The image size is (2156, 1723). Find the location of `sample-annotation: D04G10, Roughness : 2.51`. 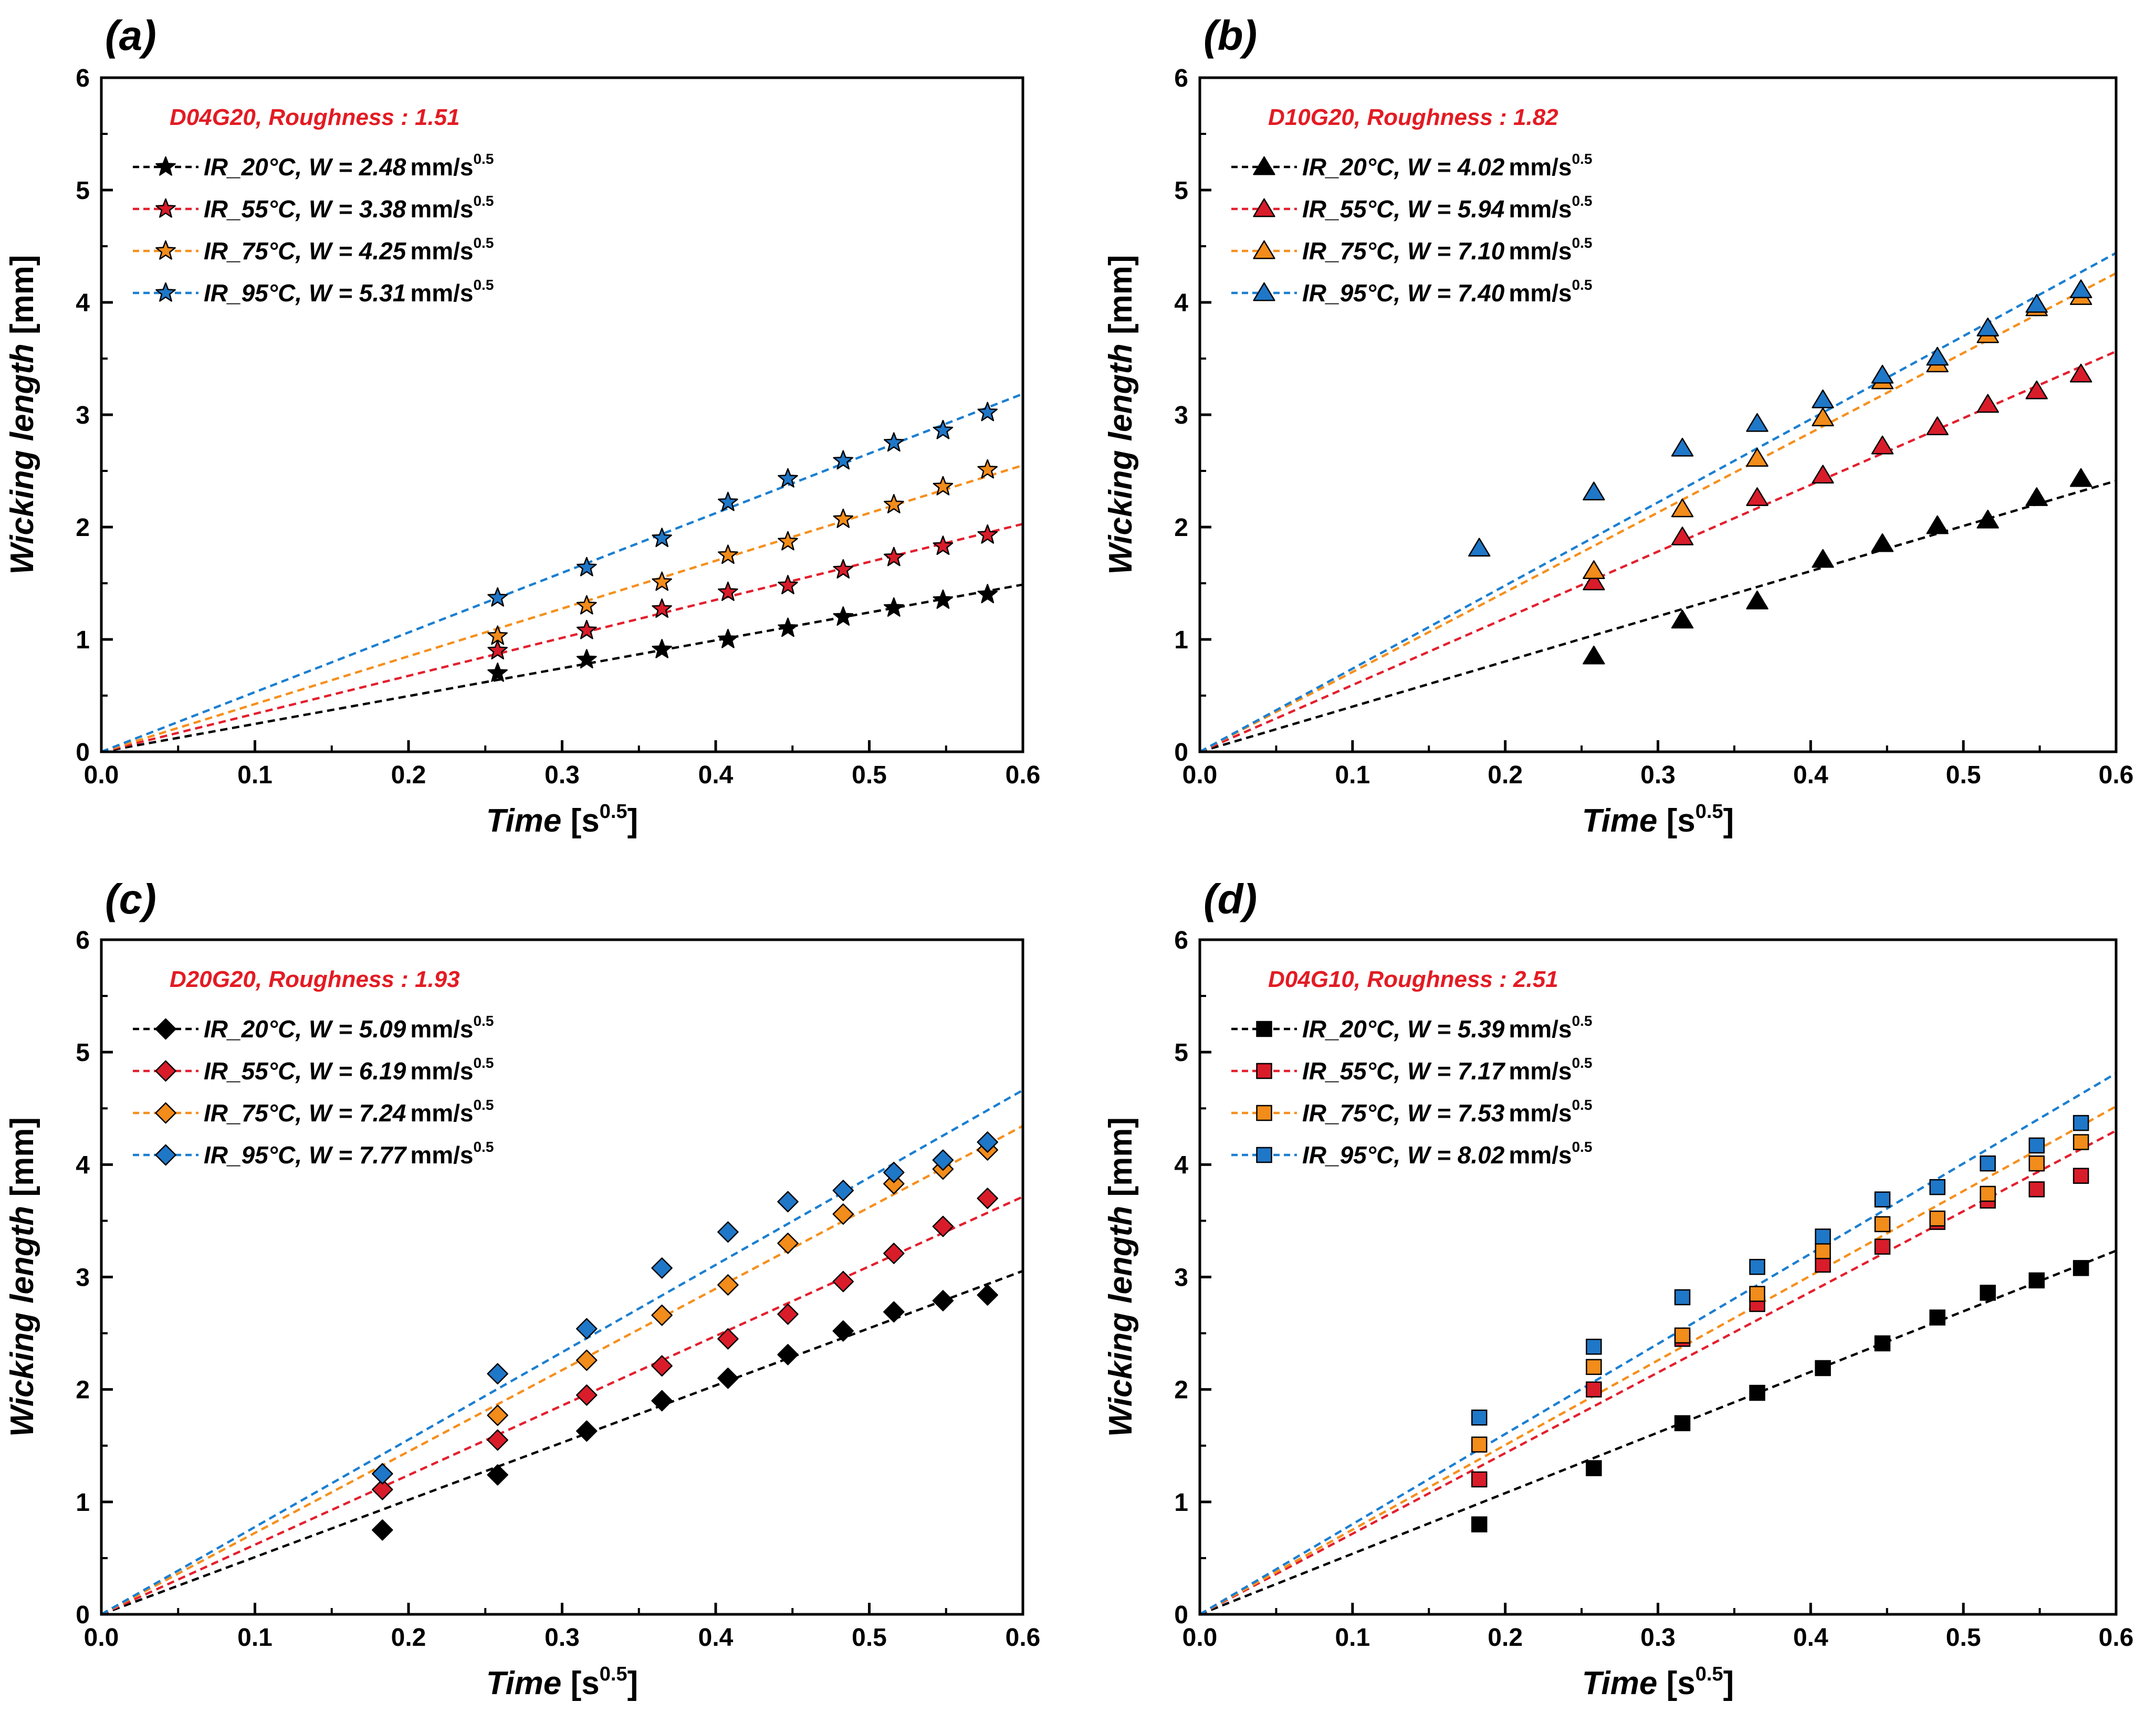

sample-annotation: D04G10, Roughness : 2.51 is located at coordinates (1413, 979).